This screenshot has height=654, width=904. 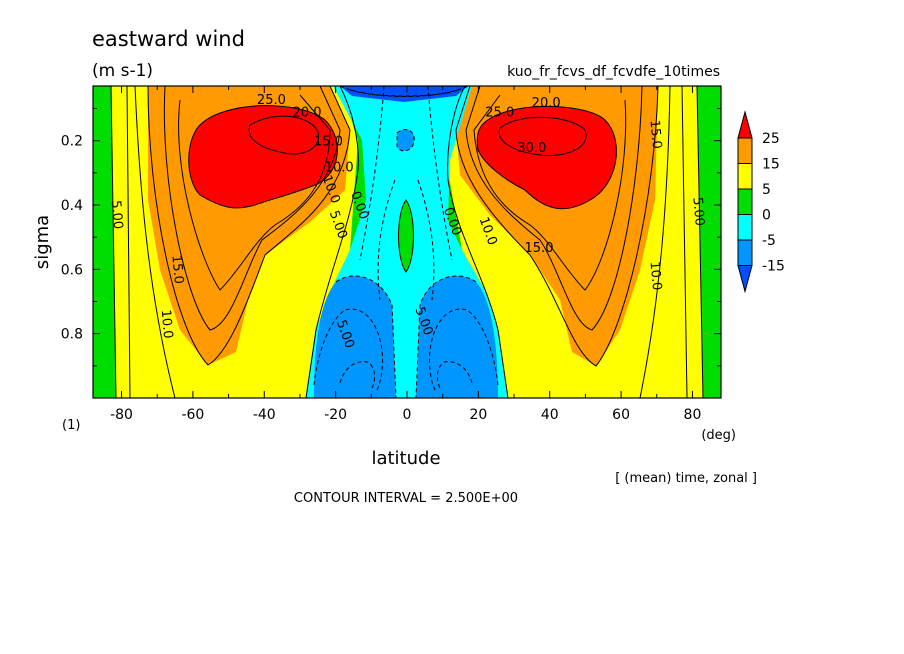 I want to click on x-tick-label: -80, so click(x=121, y=415).